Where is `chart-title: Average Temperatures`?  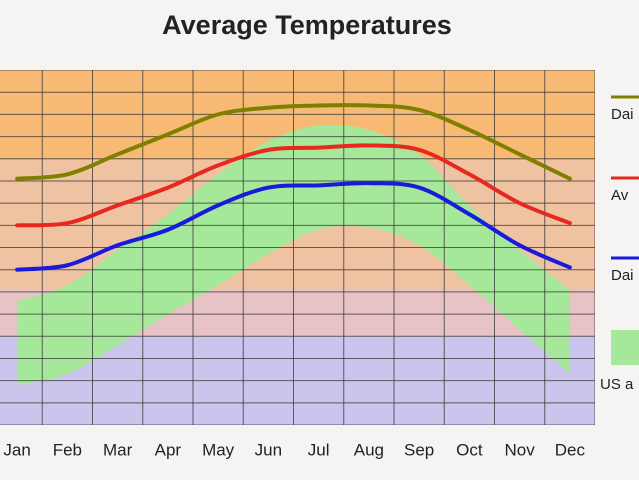
chart-title: Average Temperatures is located at coordinates (307, 25).